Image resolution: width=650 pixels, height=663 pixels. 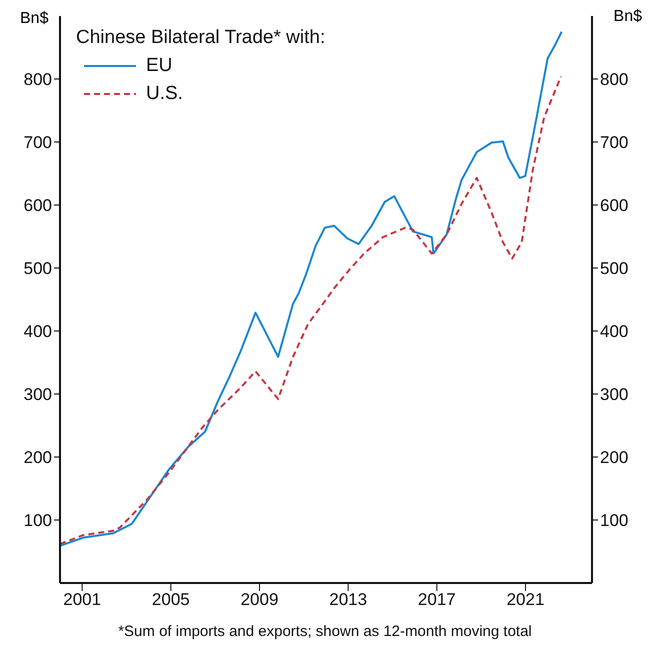 I want to click on y-tick-label: 100, so click(x=38, y=520).